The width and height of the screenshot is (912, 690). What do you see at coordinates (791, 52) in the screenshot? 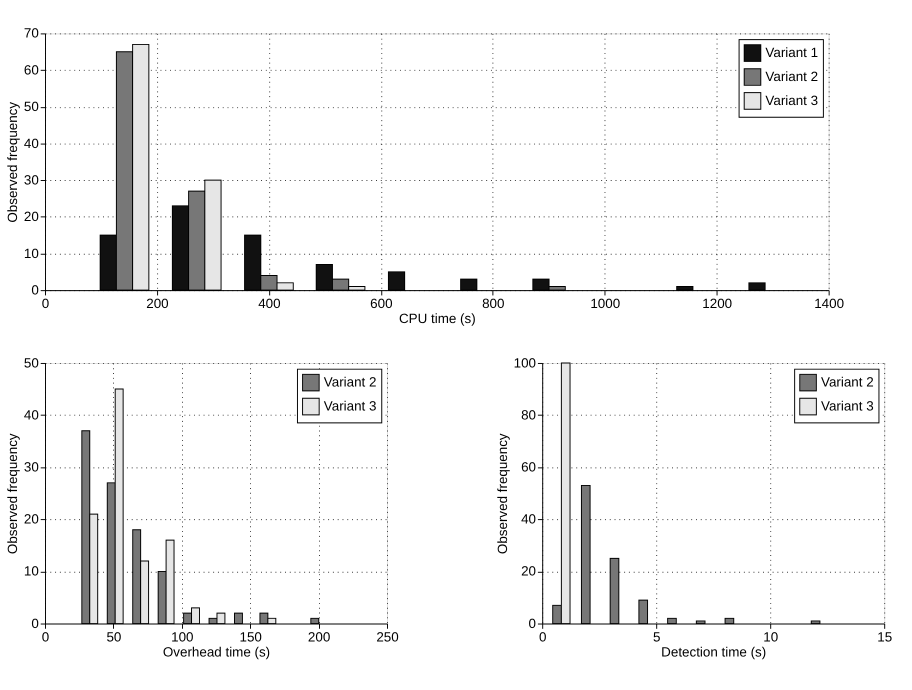
I see `legend-label: Variant 1` at bounding box center [791, 52].